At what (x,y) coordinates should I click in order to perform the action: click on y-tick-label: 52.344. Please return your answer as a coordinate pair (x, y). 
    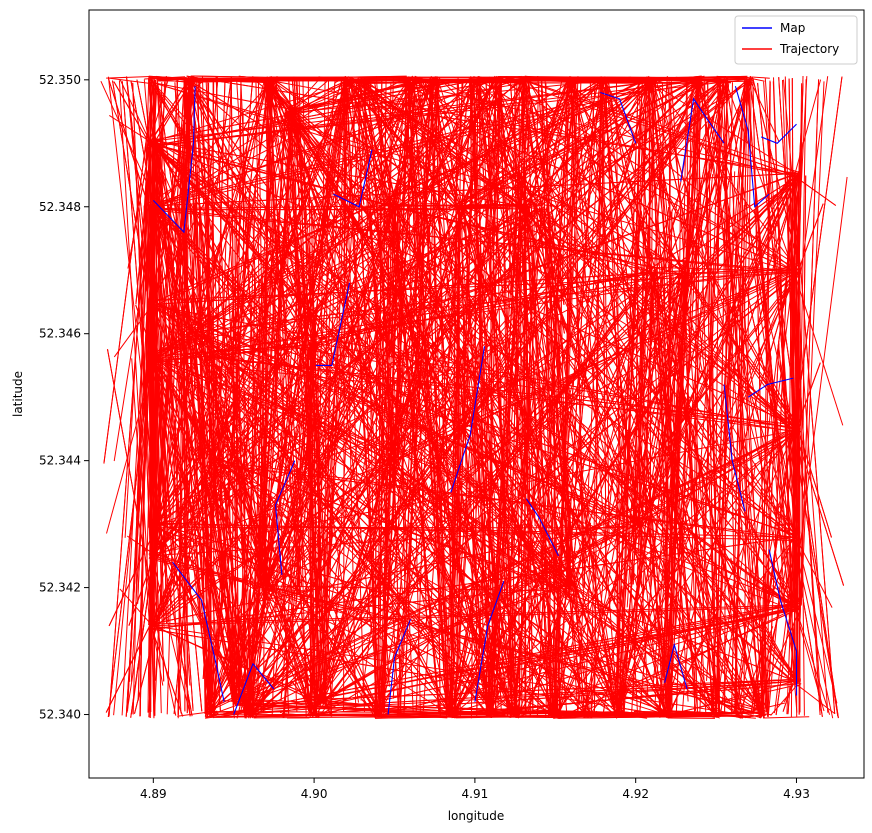
    Looking at the image, I should click on (60, 461).